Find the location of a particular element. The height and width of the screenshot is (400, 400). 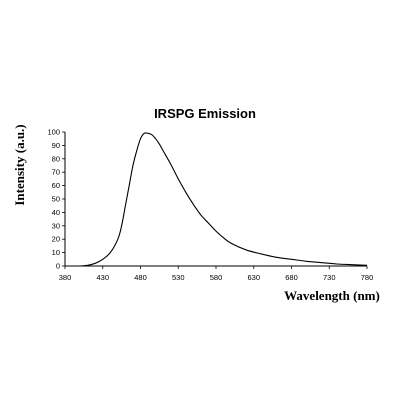

y-tick-label-70: 70 is located at coordinates (56, 172).